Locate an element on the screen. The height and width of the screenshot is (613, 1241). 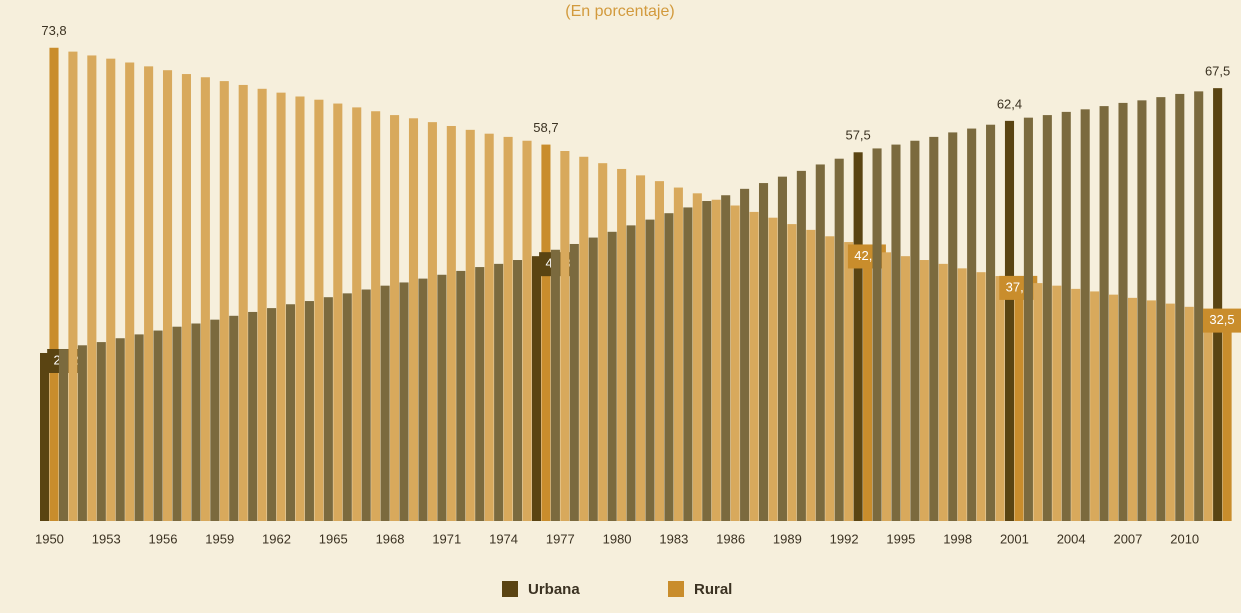
x-tick-label: 1998 is located at coordinates (957, 538).